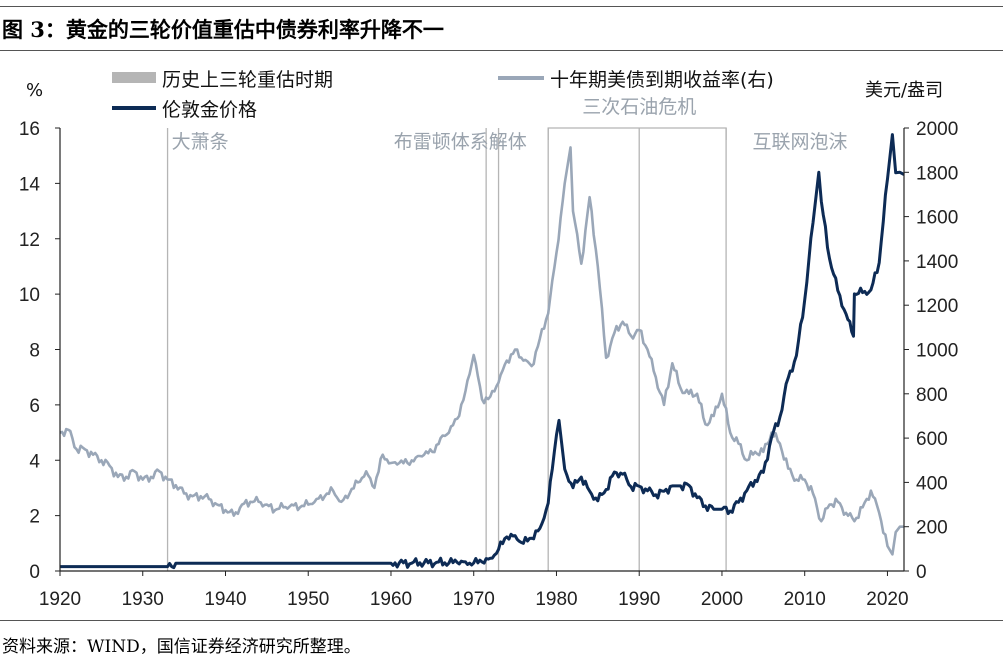  Describe the element at coordinates (200, 142) in the screenshot. I see `annotation-label: 大萧条` at that location.